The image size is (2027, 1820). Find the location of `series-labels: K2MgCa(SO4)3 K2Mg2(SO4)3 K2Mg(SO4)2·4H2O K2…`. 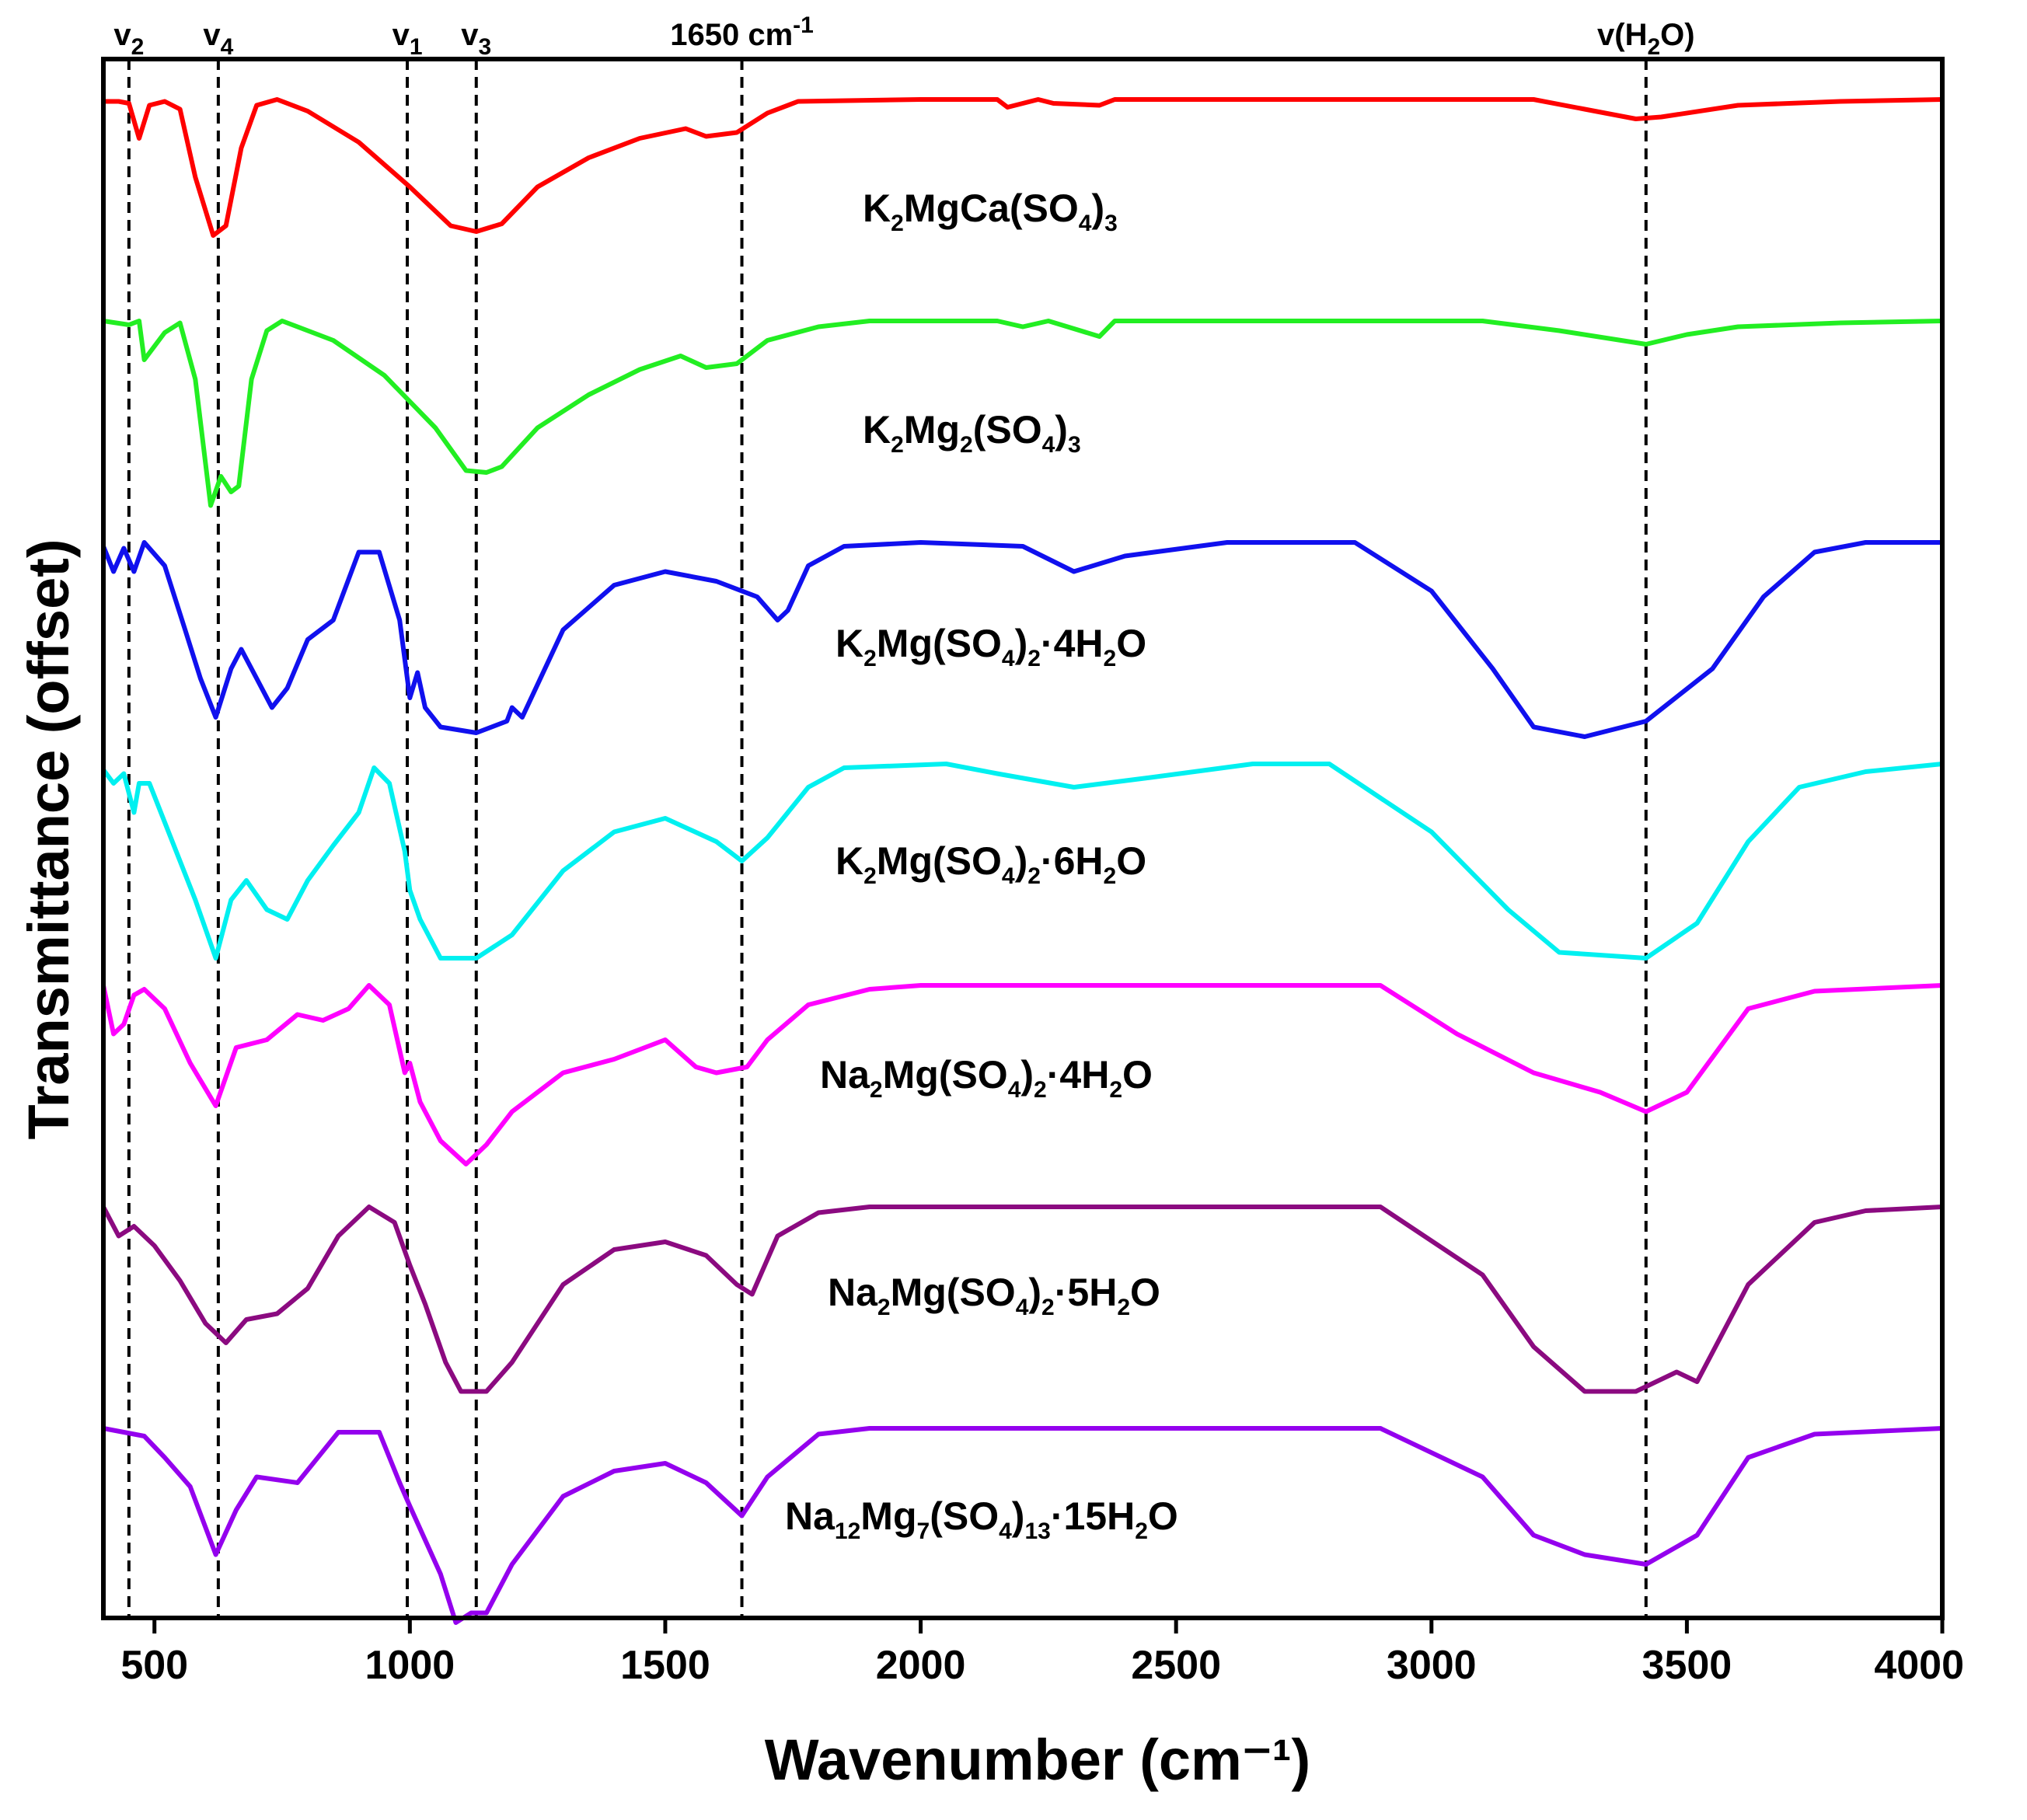

series-labels: K2MgCa(SO4)3 K2Mg2(SO4)3 K2Mg(SO4)2·4H2O K2… is located at coordinates (981, 866).